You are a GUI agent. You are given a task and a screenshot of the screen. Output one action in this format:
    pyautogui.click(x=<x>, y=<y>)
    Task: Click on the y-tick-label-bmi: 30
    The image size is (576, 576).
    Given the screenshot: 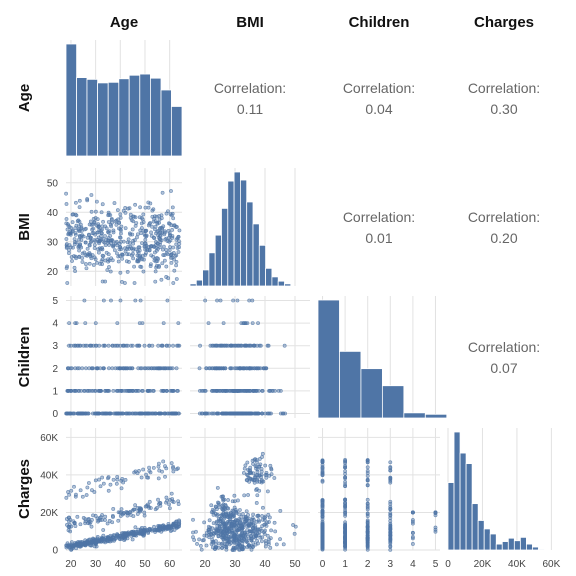 What is the action you would take?
    pyautogui.click(x=53, y=242)
    